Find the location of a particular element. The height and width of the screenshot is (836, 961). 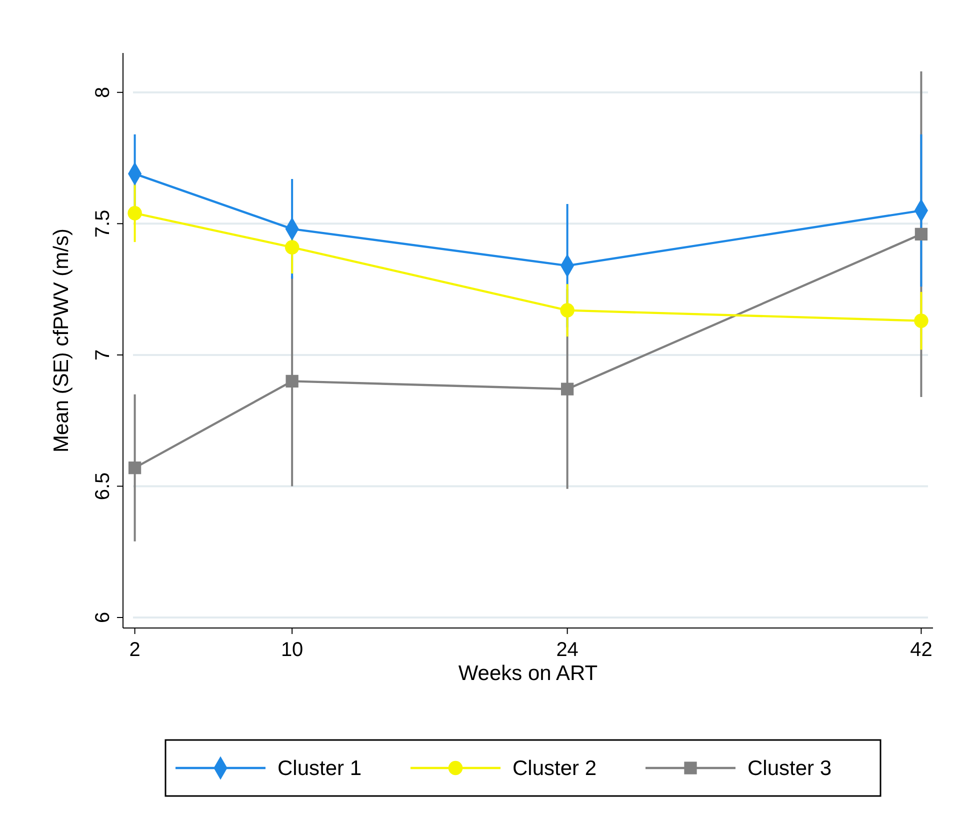

x-tick-label: 2 is located at coordinates (134, 650).